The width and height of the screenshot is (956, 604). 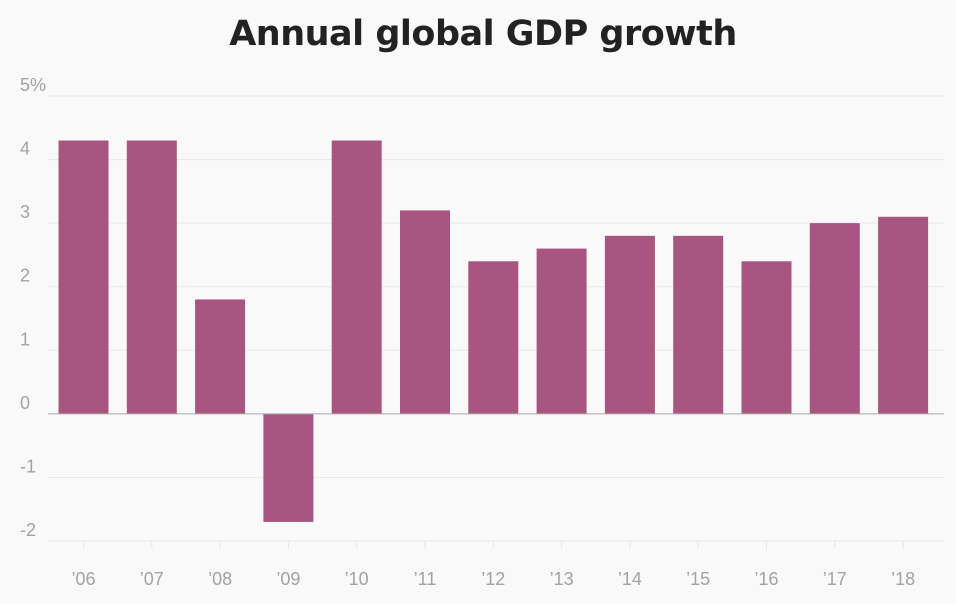 I want to click on y-tick-label: 1, so click(x=25, y=339).